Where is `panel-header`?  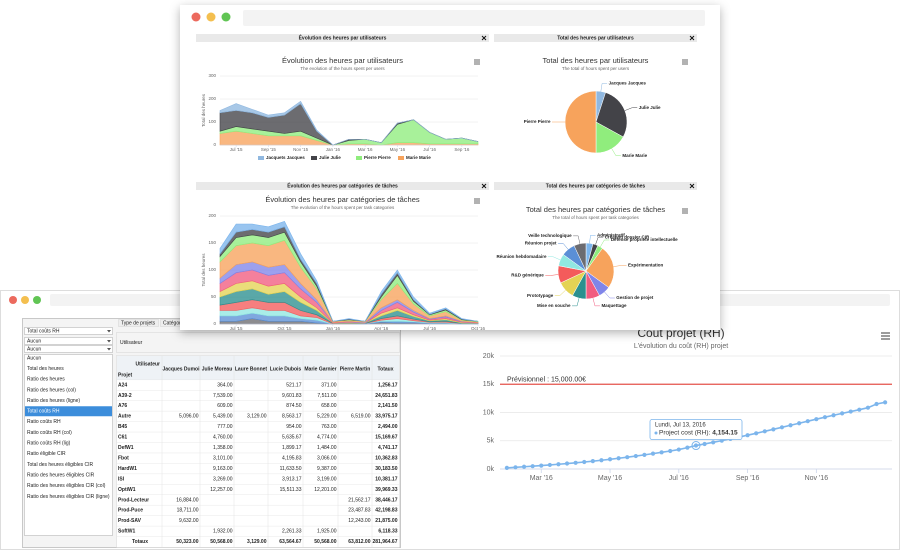
panel-header is located at coordinates (595, 38).